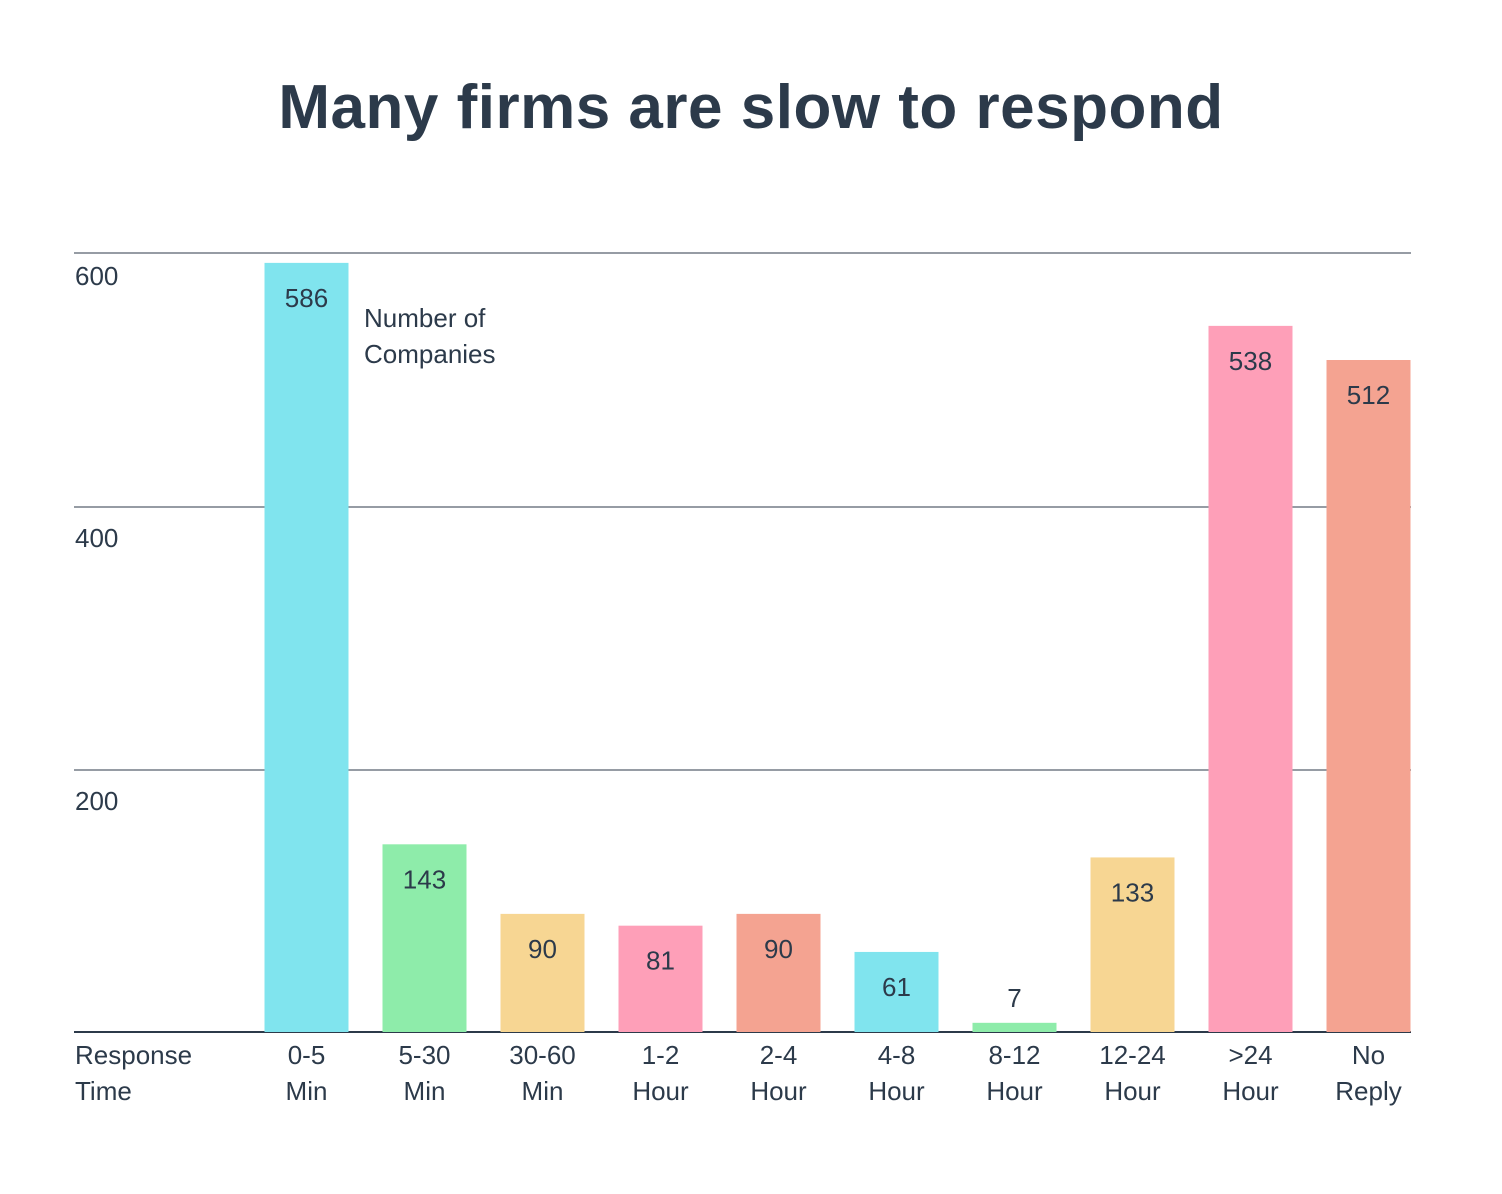 This screenshot has width=1502, height=1194. I want to click on bar-value-label-8: 538, so click(1250, 361).